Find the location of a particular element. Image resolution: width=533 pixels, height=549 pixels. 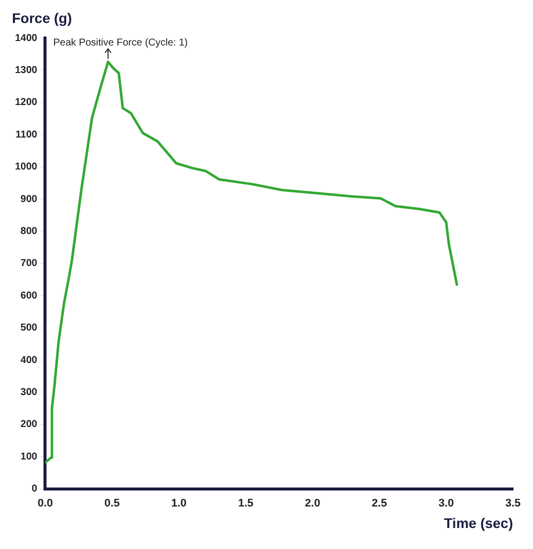

y-tick-label: 1100 is located at coordinates (27, 134).